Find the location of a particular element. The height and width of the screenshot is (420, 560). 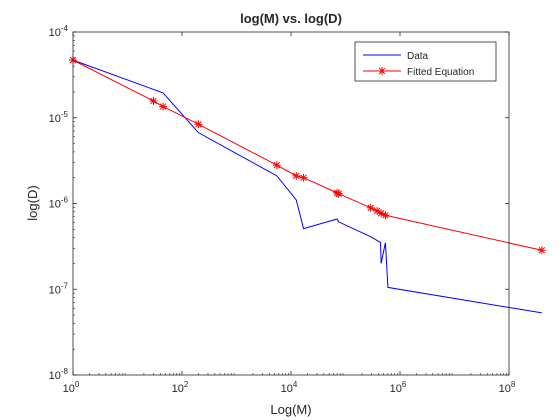

x-tick-label-1: 10² is located at coordinates (180, 387).